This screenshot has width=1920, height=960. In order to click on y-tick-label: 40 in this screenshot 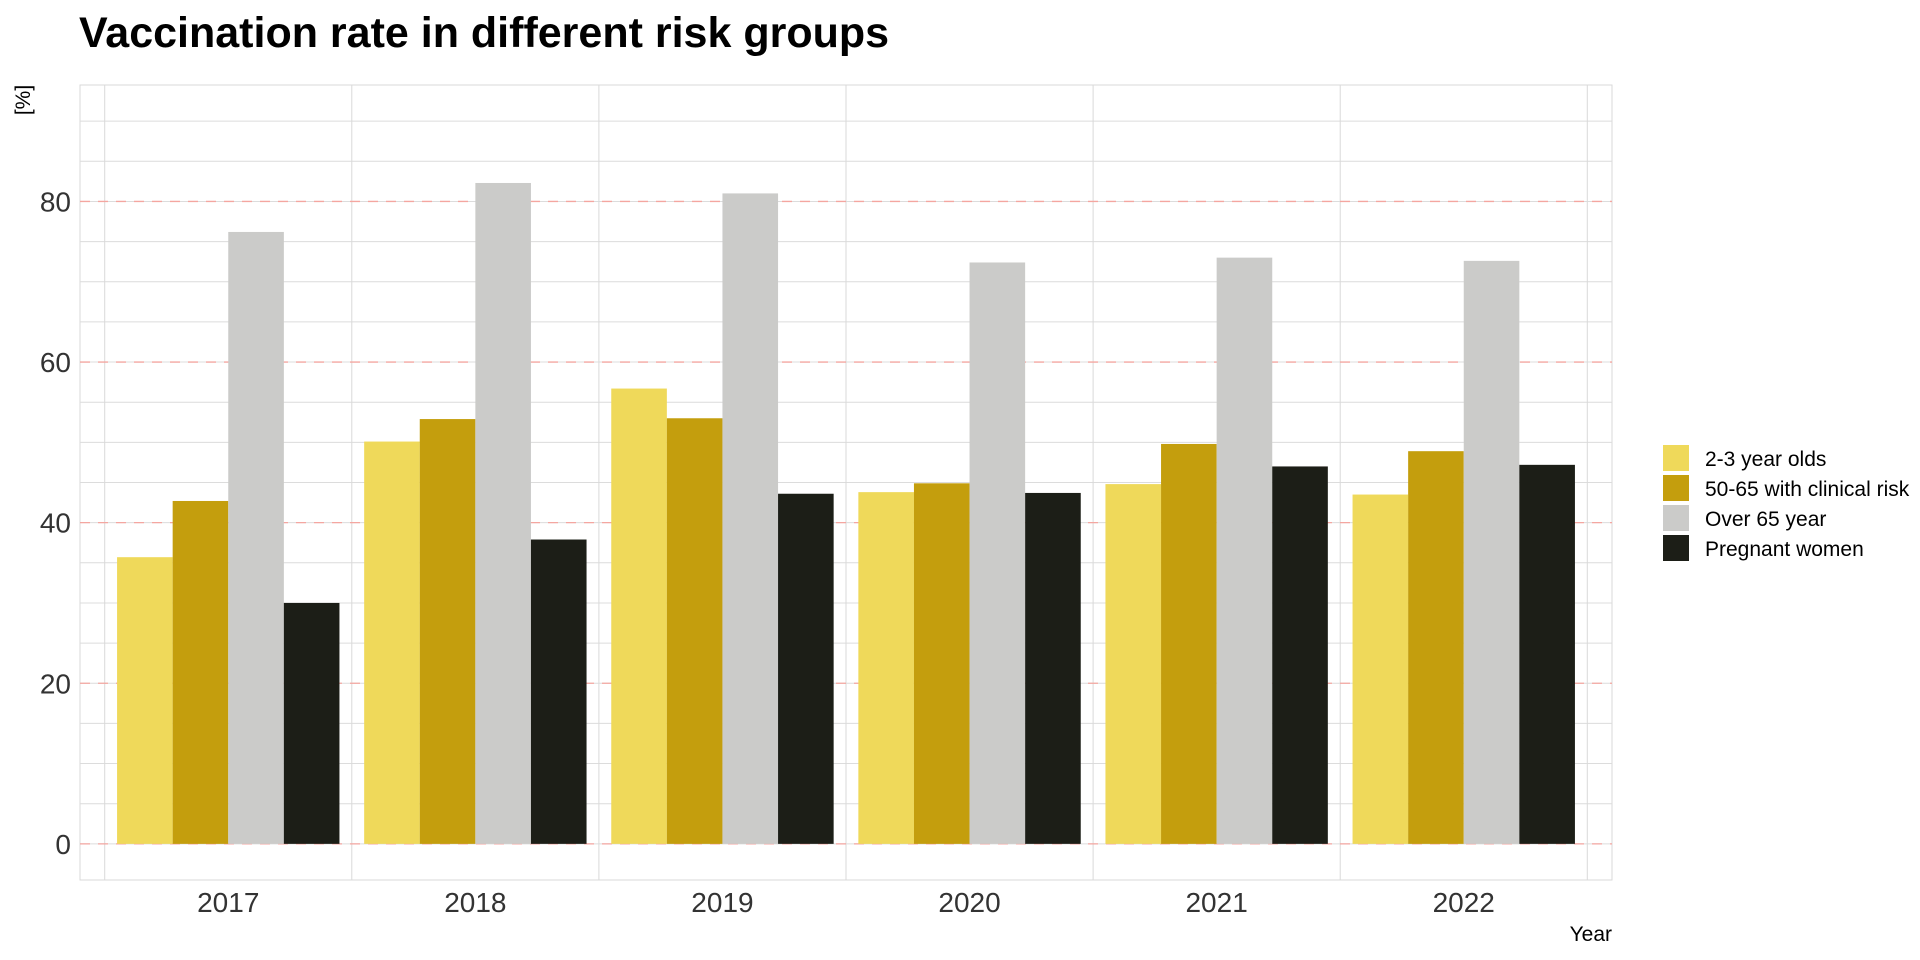, I will do `click(55, 523)`.